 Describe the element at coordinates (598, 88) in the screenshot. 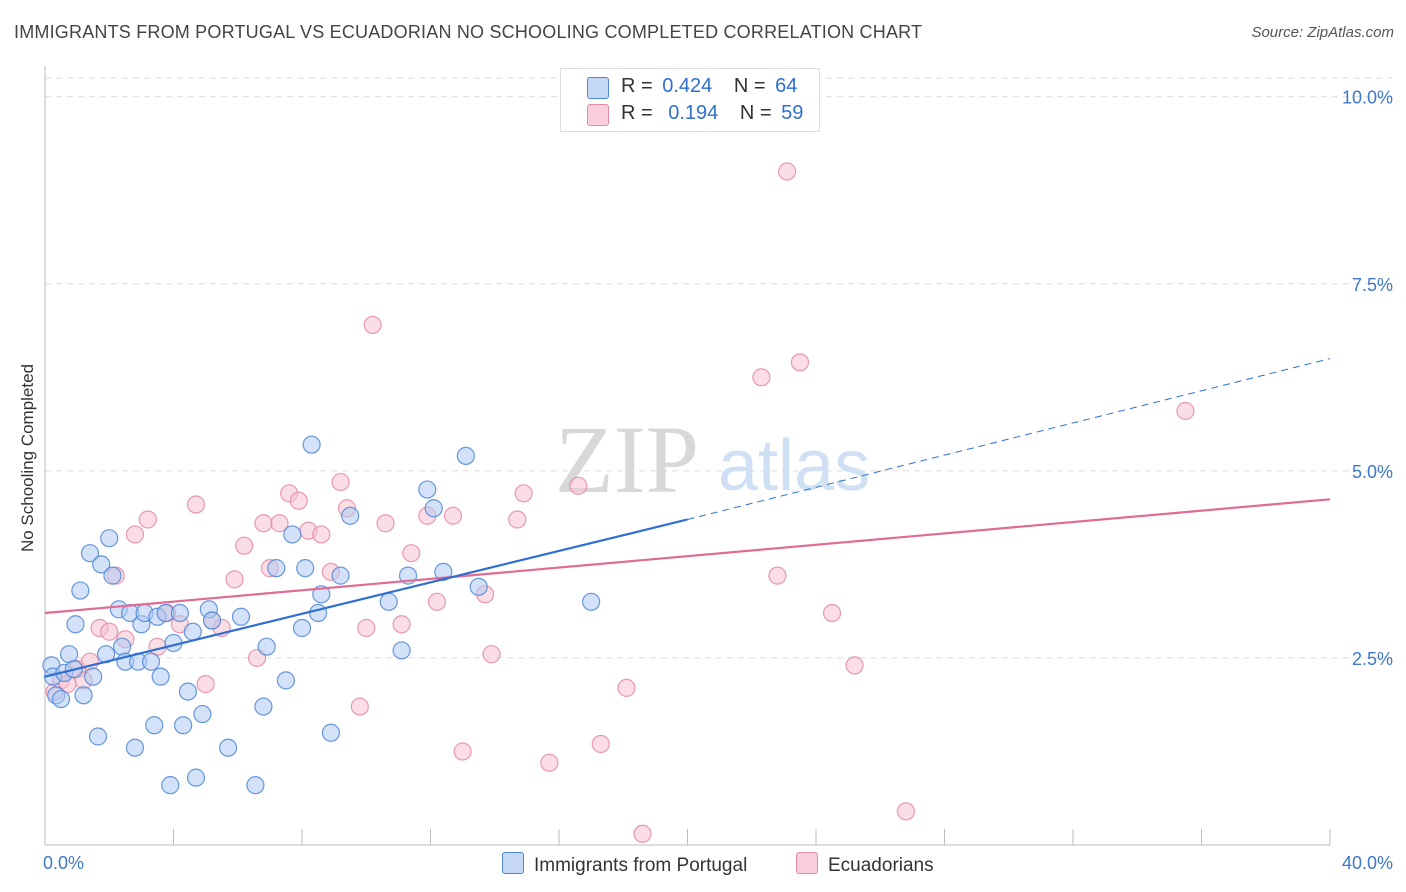

I see `portugal-swatch` at that location.